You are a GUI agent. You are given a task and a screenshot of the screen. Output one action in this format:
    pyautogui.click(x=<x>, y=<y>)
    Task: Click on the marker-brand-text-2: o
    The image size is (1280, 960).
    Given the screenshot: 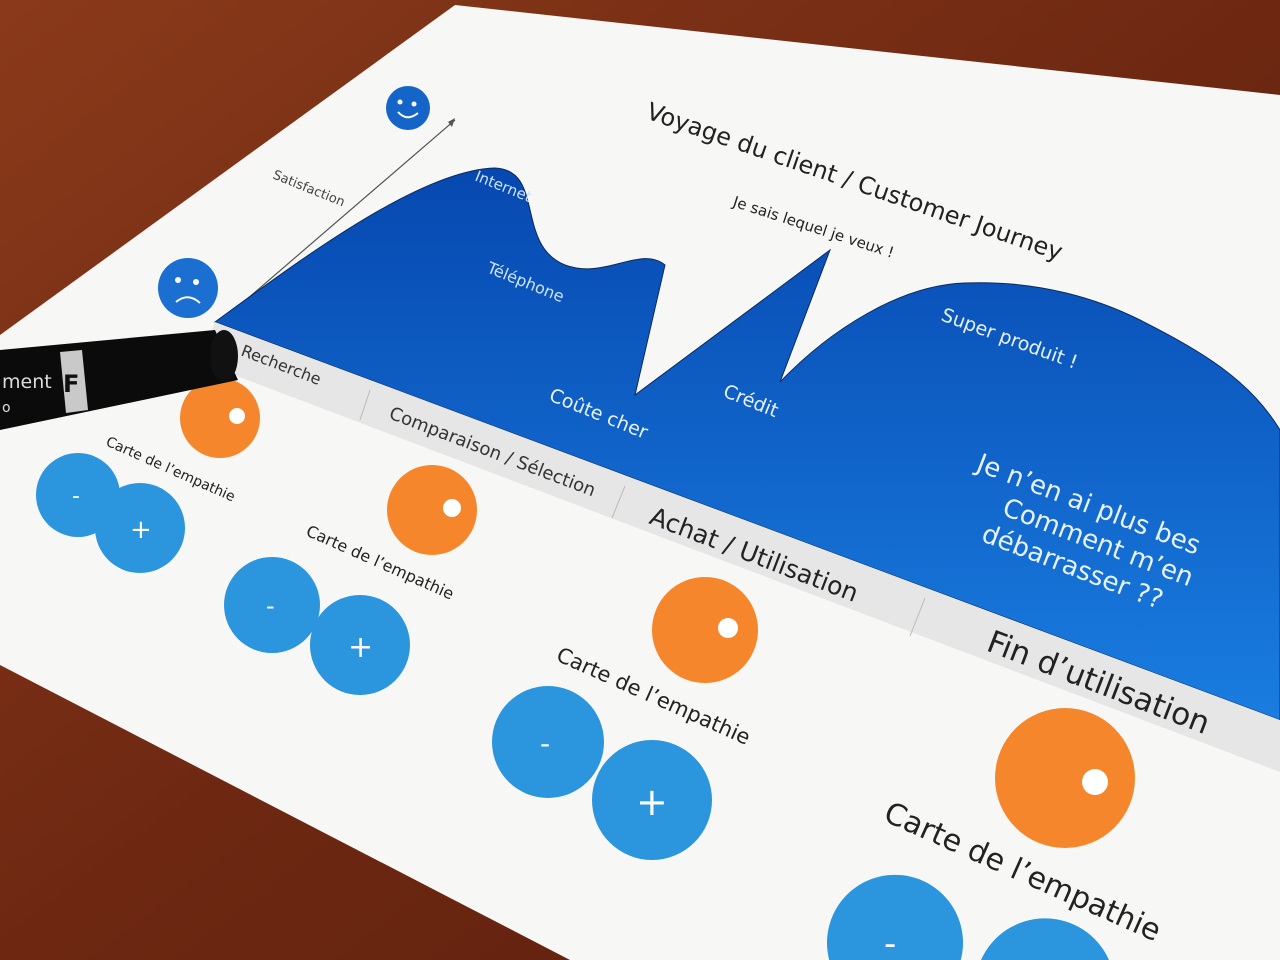 What is the action you would take?
    pyautogui.click(x=6, y=408)
    